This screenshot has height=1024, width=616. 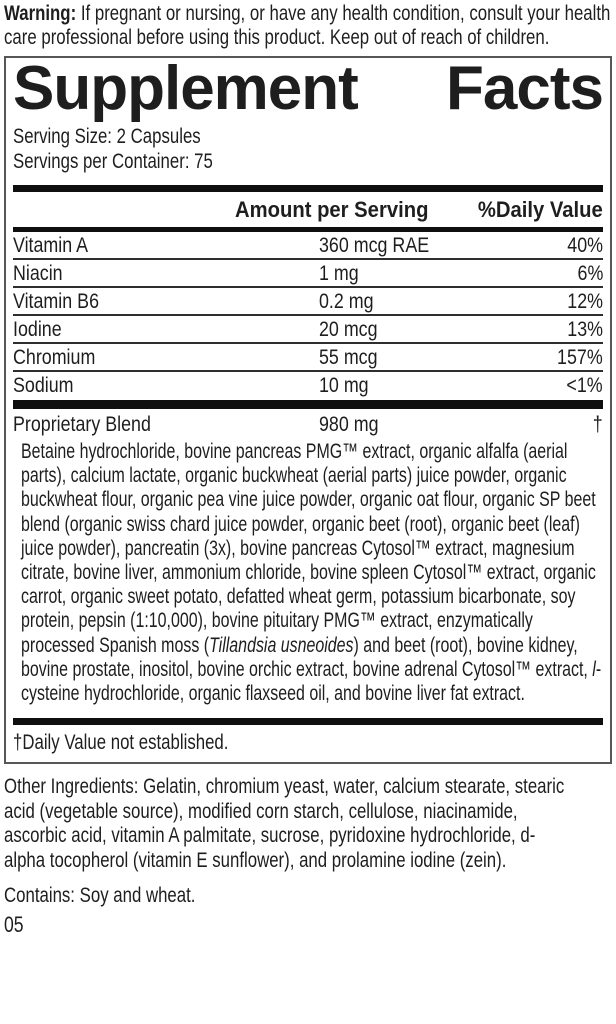 I want to click on nutrient-row: Vitamin A 360 mcg RAE 40%, so click(x=308, y=246).